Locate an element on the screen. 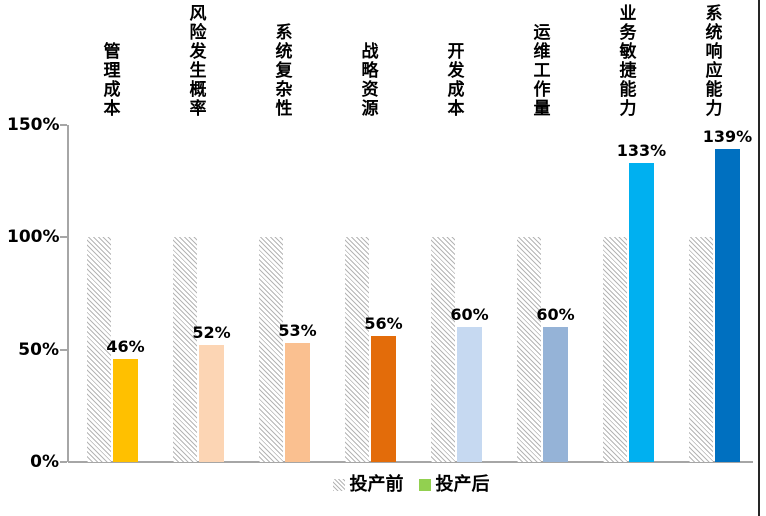  bar-value-label: 53% is located at coordinates (297, 330).